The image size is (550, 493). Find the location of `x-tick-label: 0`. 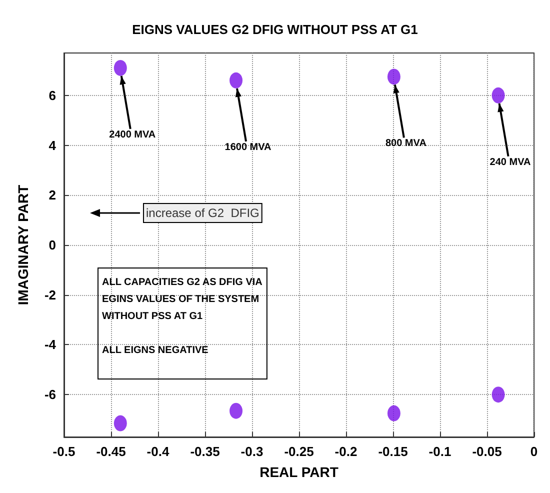

x-tick-label: 0 is located at coordinates (534, 451).